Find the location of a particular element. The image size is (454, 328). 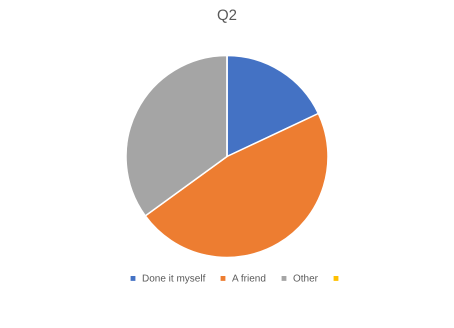

legend-label: A friend is located at coordinates (249, 278).